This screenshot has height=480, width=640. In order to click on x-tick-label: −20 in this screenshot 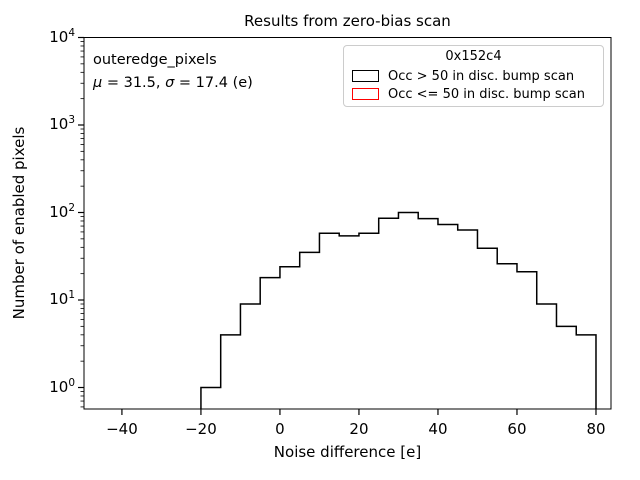, I will do `click(201, 429)`.